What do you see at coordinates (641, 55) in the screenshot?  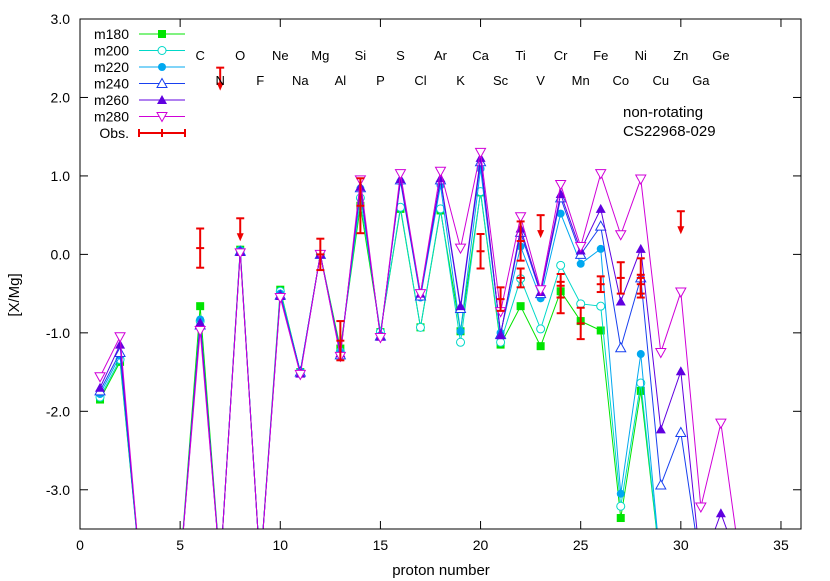 I see `element-label: Ni` at bounding box center [641, 55].